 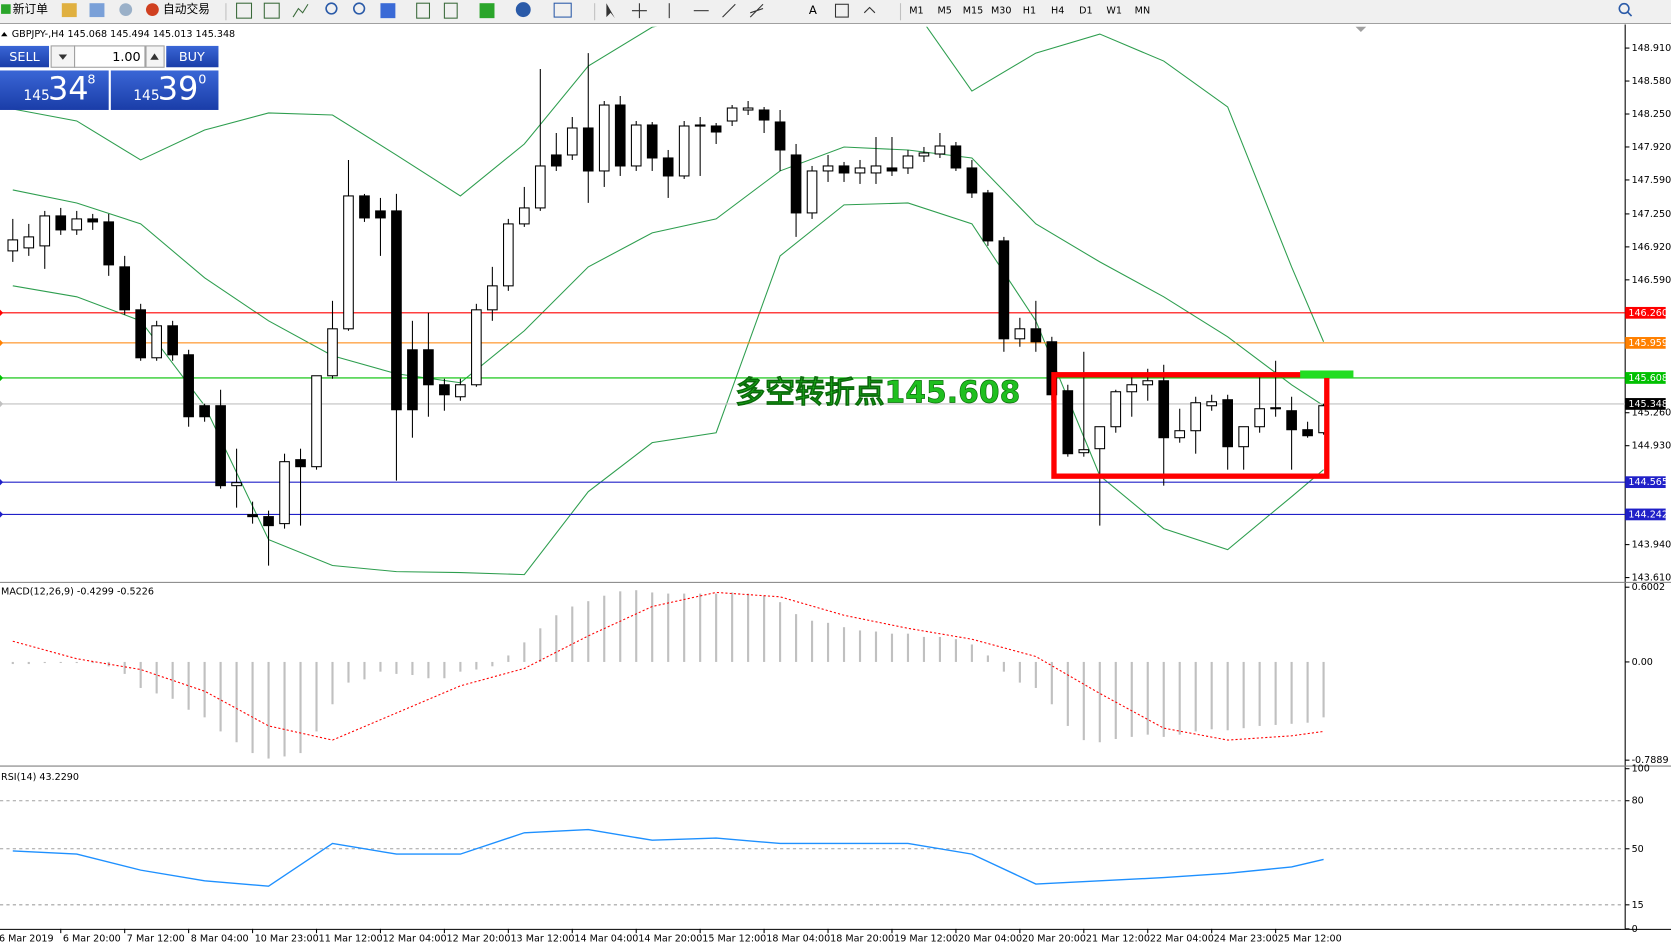 What do you see at coordinates (869, 10) in the screenshot?
I see `arrows-icon` at bounding box center [869, 10].